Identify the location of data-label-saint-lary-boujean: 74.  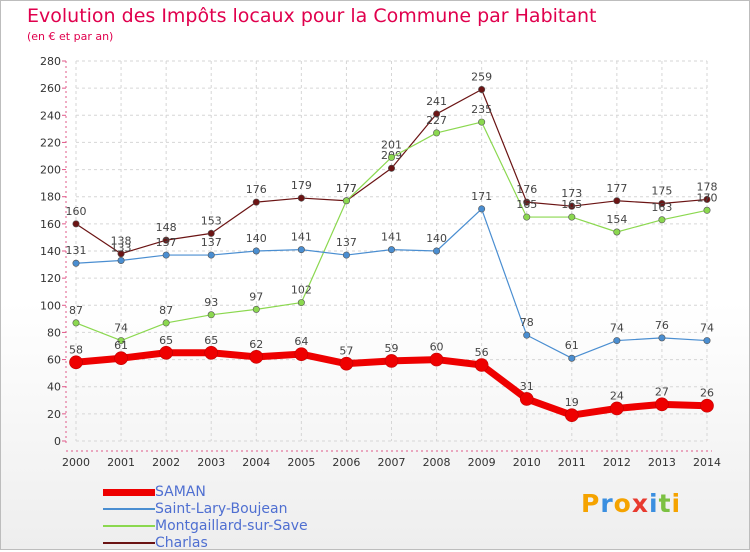
(707, 328).